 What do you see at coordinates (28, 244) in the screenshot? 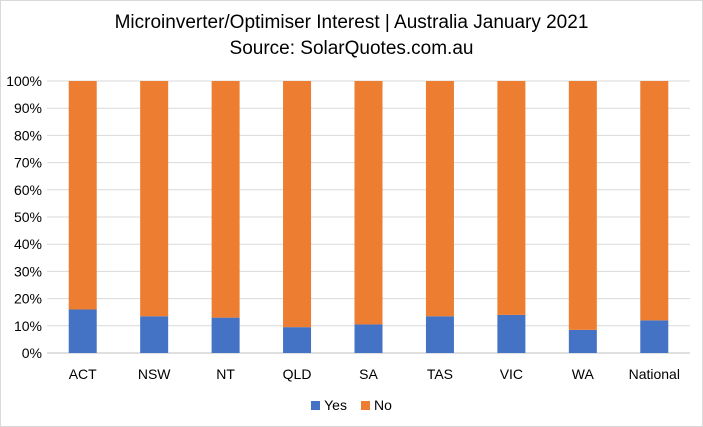
I see `y-tick-label: 40%` at bounding box center [28, 244].